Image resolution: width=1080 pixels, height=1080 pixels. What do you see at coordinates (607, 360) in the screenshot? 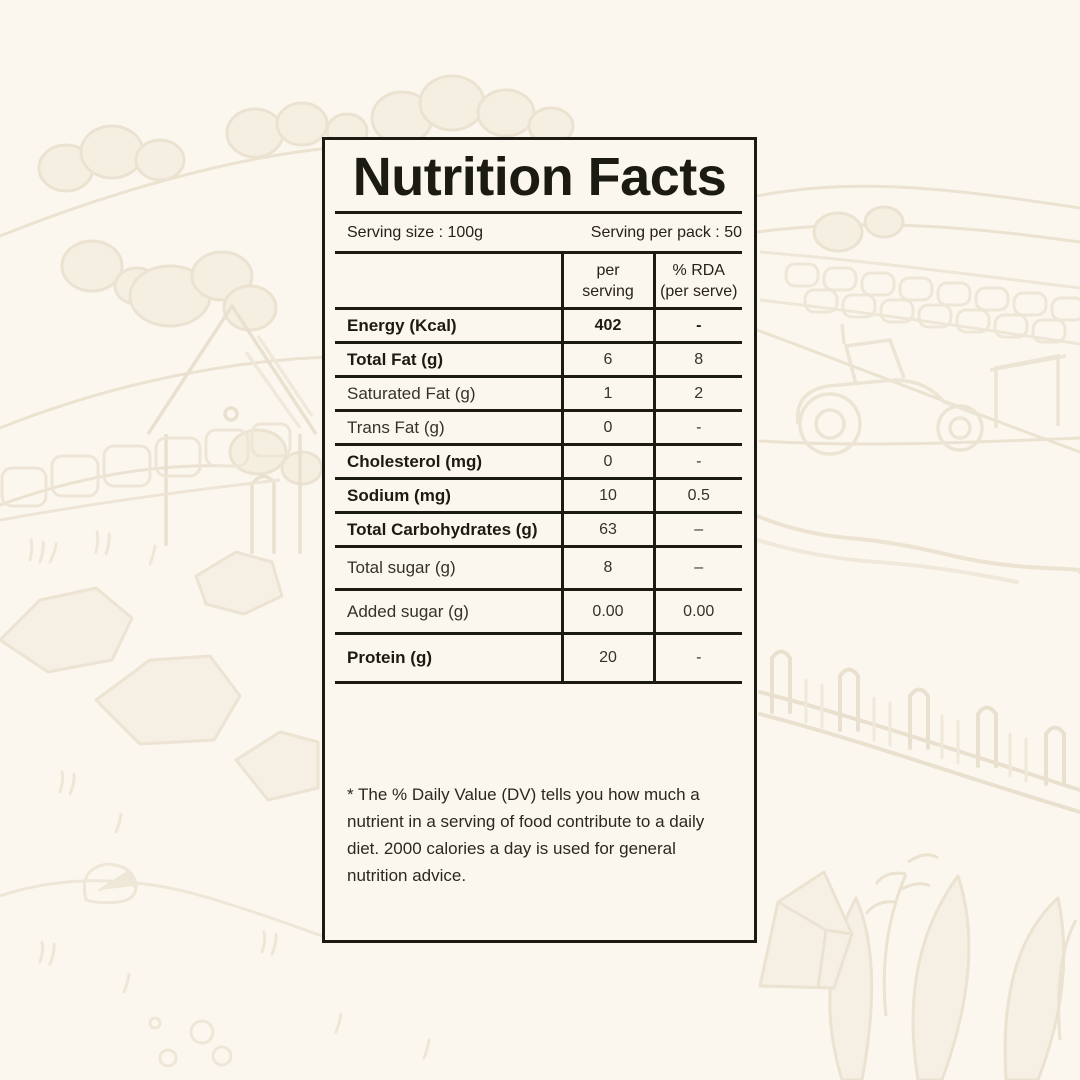
I see `row-per-serving: 6` at bounding box center [607, 360].